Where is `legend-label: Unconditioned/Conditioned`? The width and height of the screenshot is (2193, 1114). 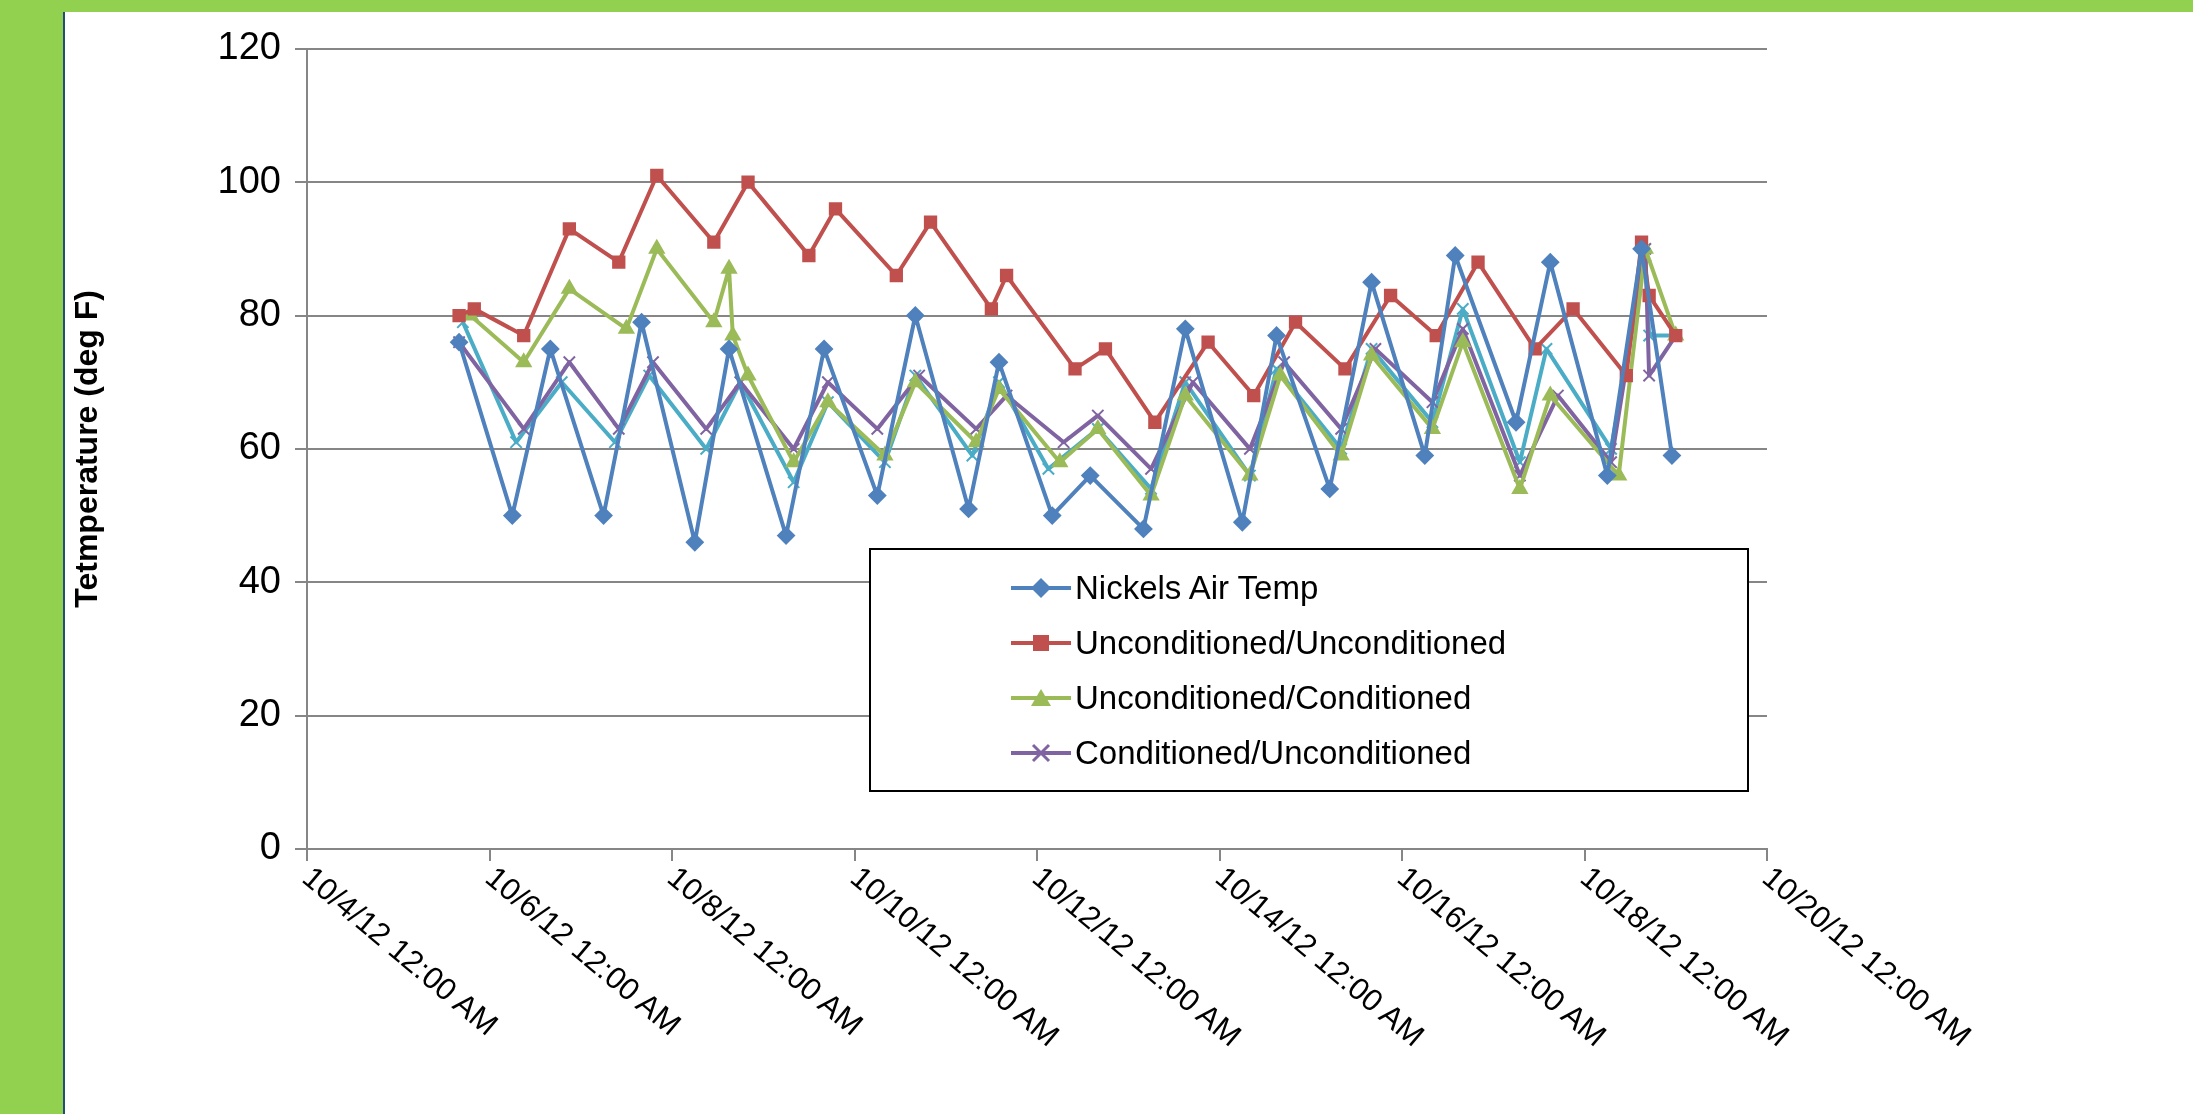
legend-label: Unconditioned/Conditioned is located at coordinates (1273, 697).